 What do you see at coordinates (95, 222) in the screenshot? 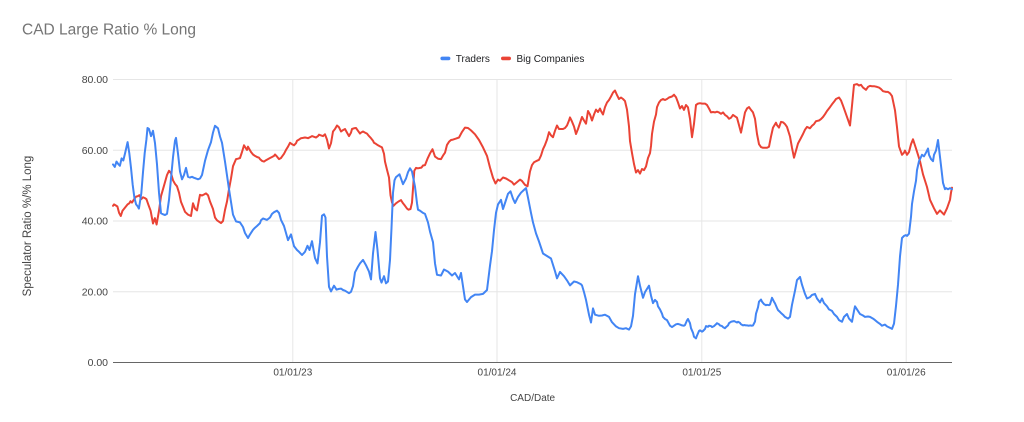
I see `svg-text: 40.00` at bounding box center [95, 222].